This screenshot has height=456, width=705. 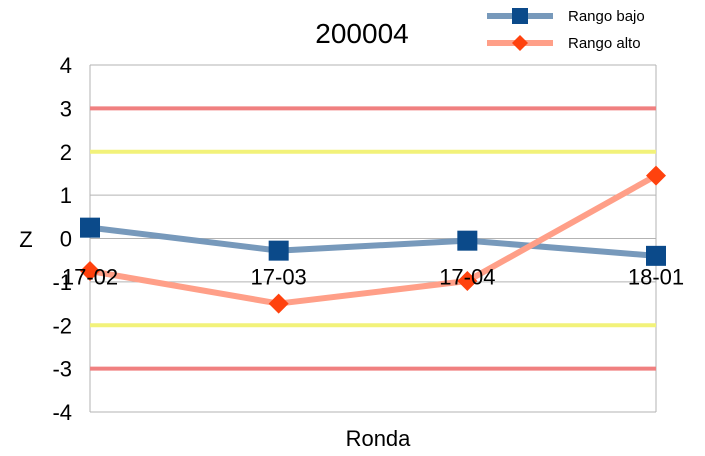 I want to click on x-tick-label: 17-04, so click(x=467, y=277).